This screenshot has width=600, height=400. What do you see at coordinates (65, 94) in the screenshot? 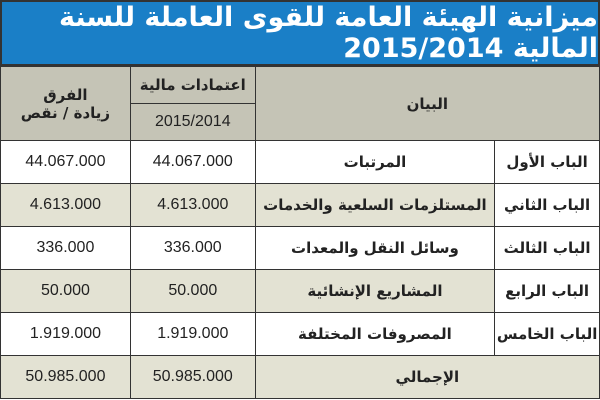
I see `header-difference-label: الفرق` at bounding box center [65, 94].